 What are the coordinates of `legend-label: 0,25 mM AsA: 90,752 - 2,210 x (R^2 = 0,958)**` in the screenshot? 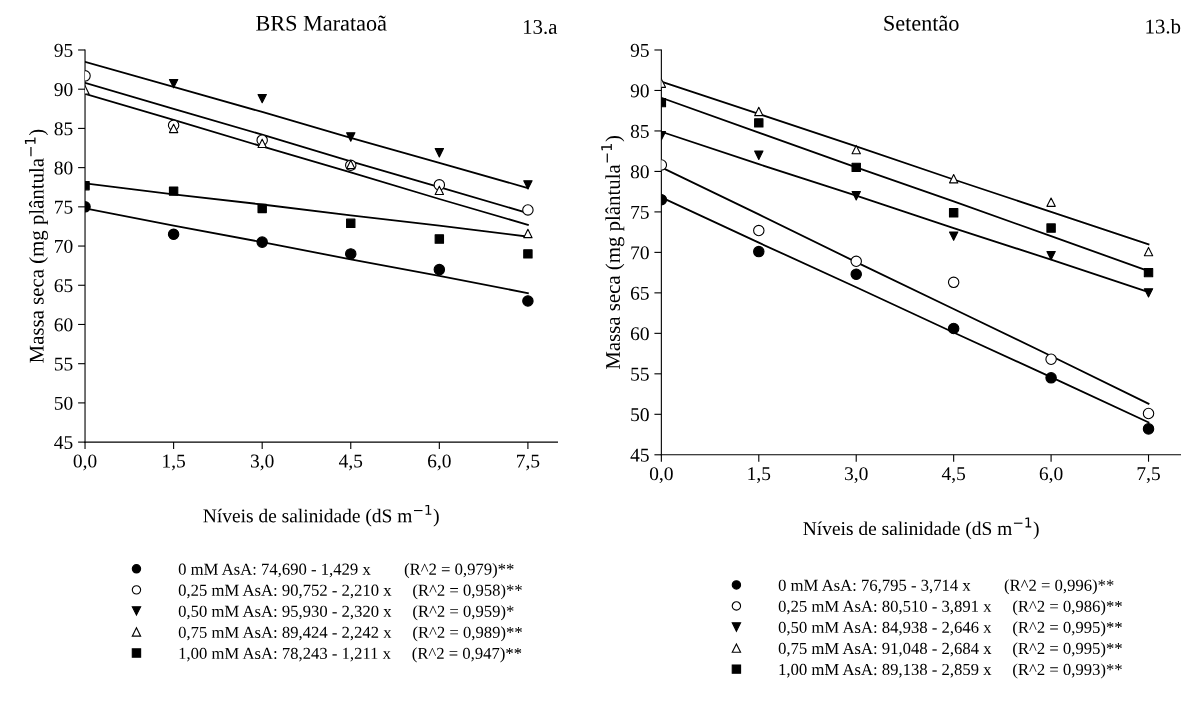 It's located at (350, 592).